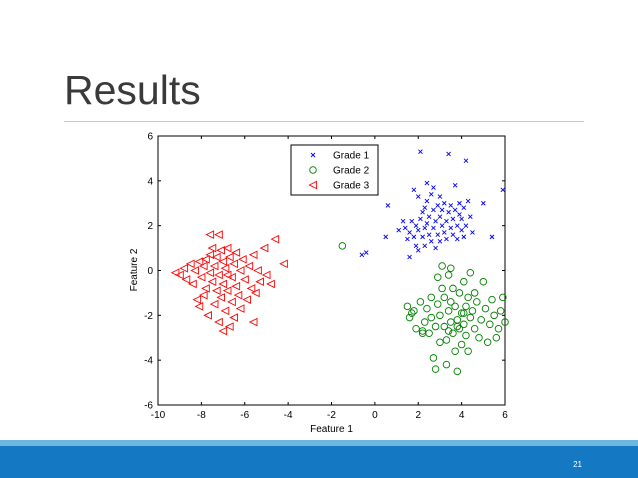 The width and height of the screenshot is (638, 478). What do you see at coordinates (339, 171) in the screenshot?
I see `legend-entries: Grade 1 Grade 2 Grade 3` at bounding box center [339, 171].